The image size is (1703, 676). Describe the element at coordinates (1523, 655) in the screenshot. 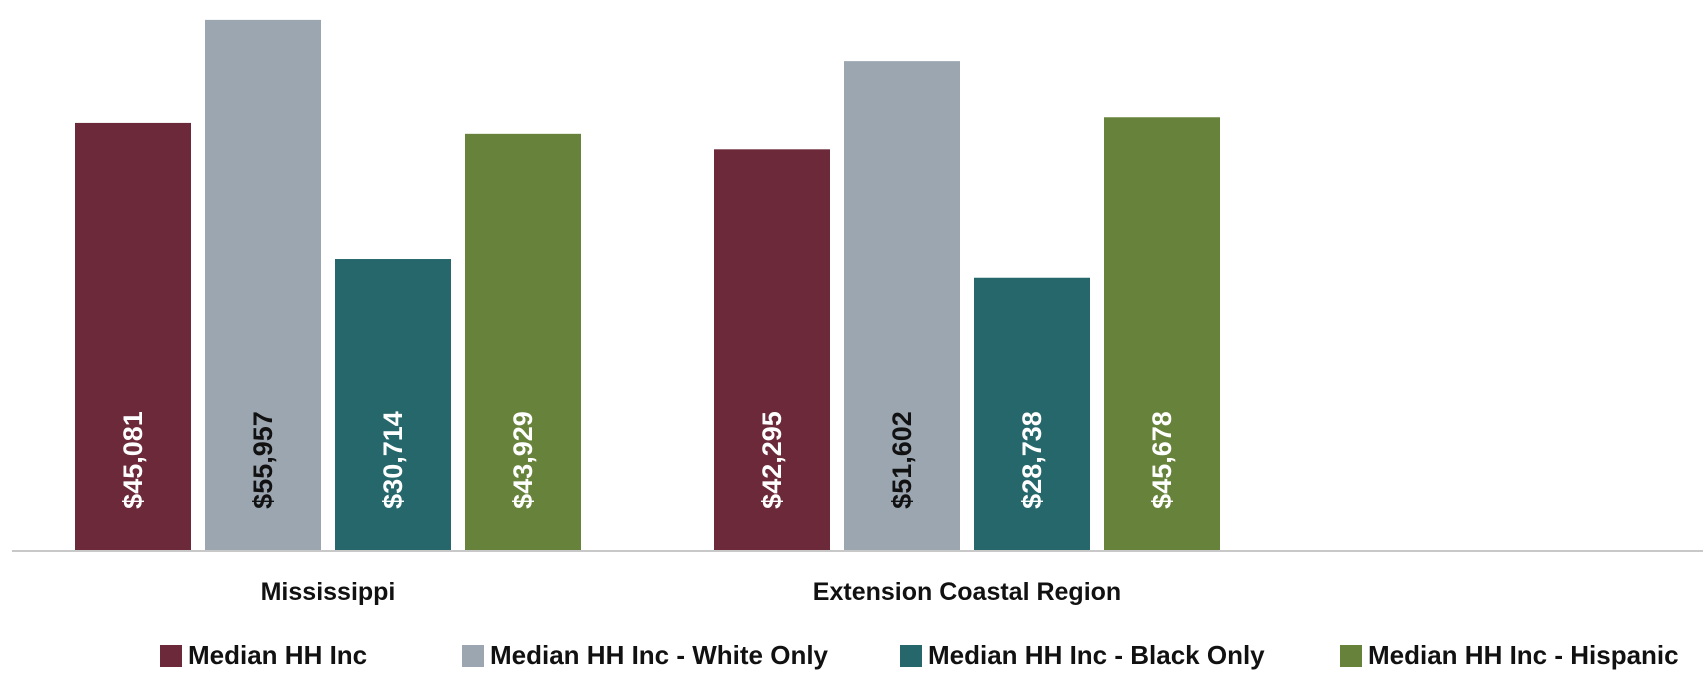

I see `legend-label: Median HH Inc - Hispanic` at that location.